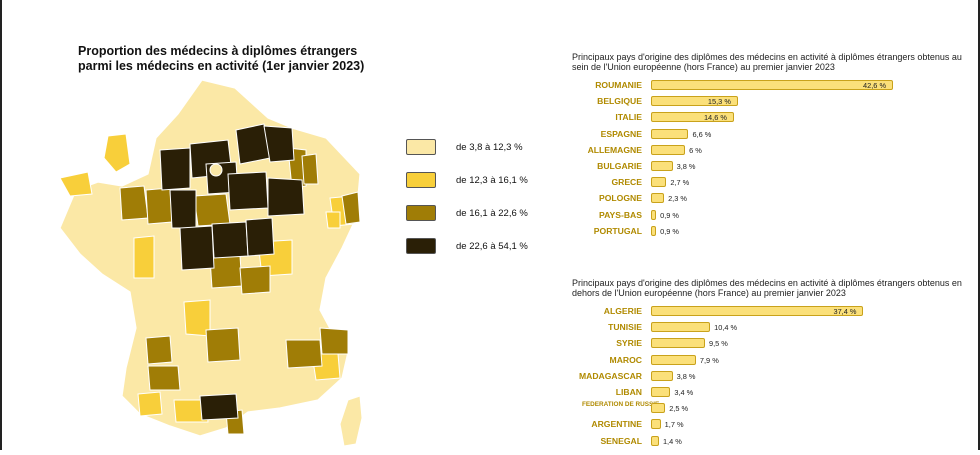  Describe the element at coordinates (621, 405) in the screenshot. I see `bar-category-label: FEDERATION DE RUSSIE` at that location.